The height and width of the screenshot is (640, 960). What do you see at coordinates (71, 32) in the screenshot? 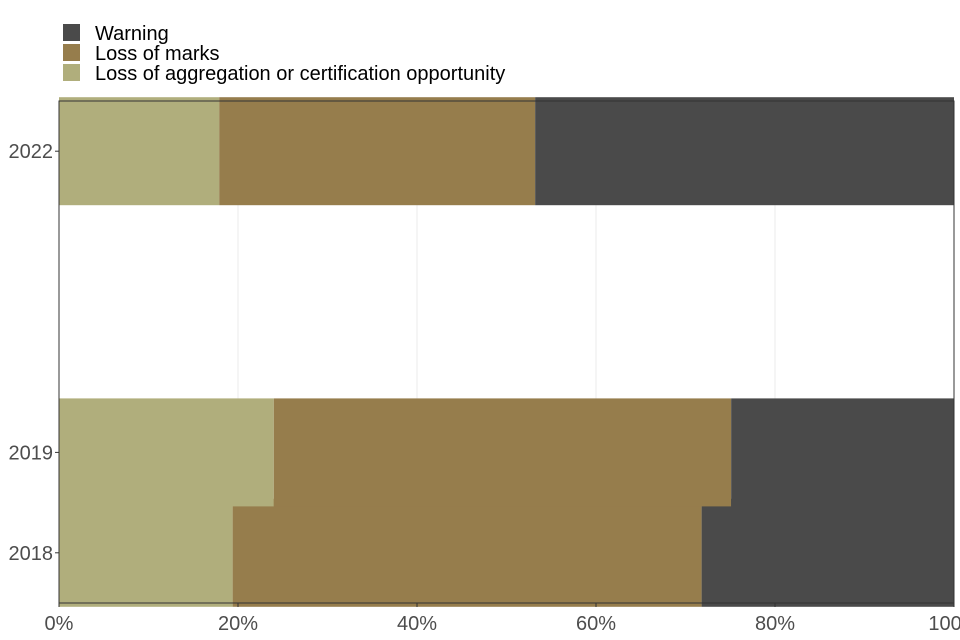
I see `legend-key-warning` at bounding box center [71, 32].